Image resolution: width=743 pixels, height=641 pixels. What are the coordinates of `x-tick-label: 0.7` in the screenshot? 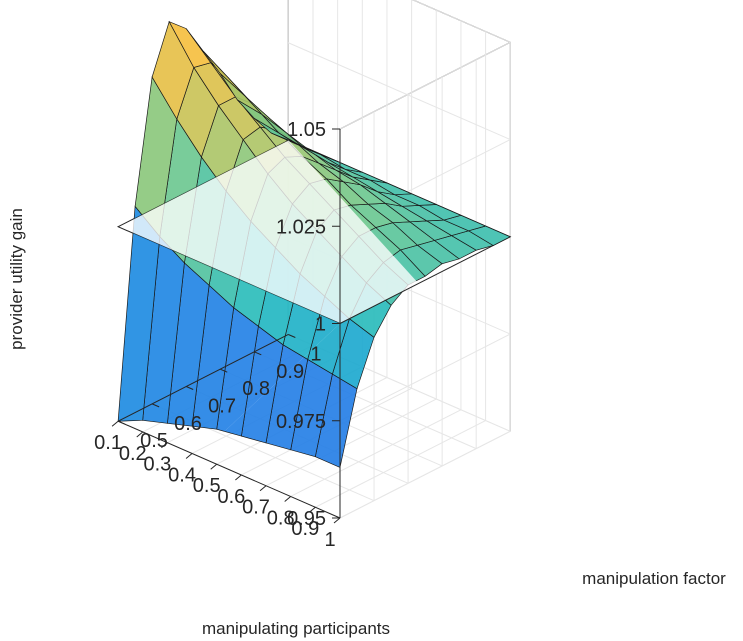 It's located at (256, 508).